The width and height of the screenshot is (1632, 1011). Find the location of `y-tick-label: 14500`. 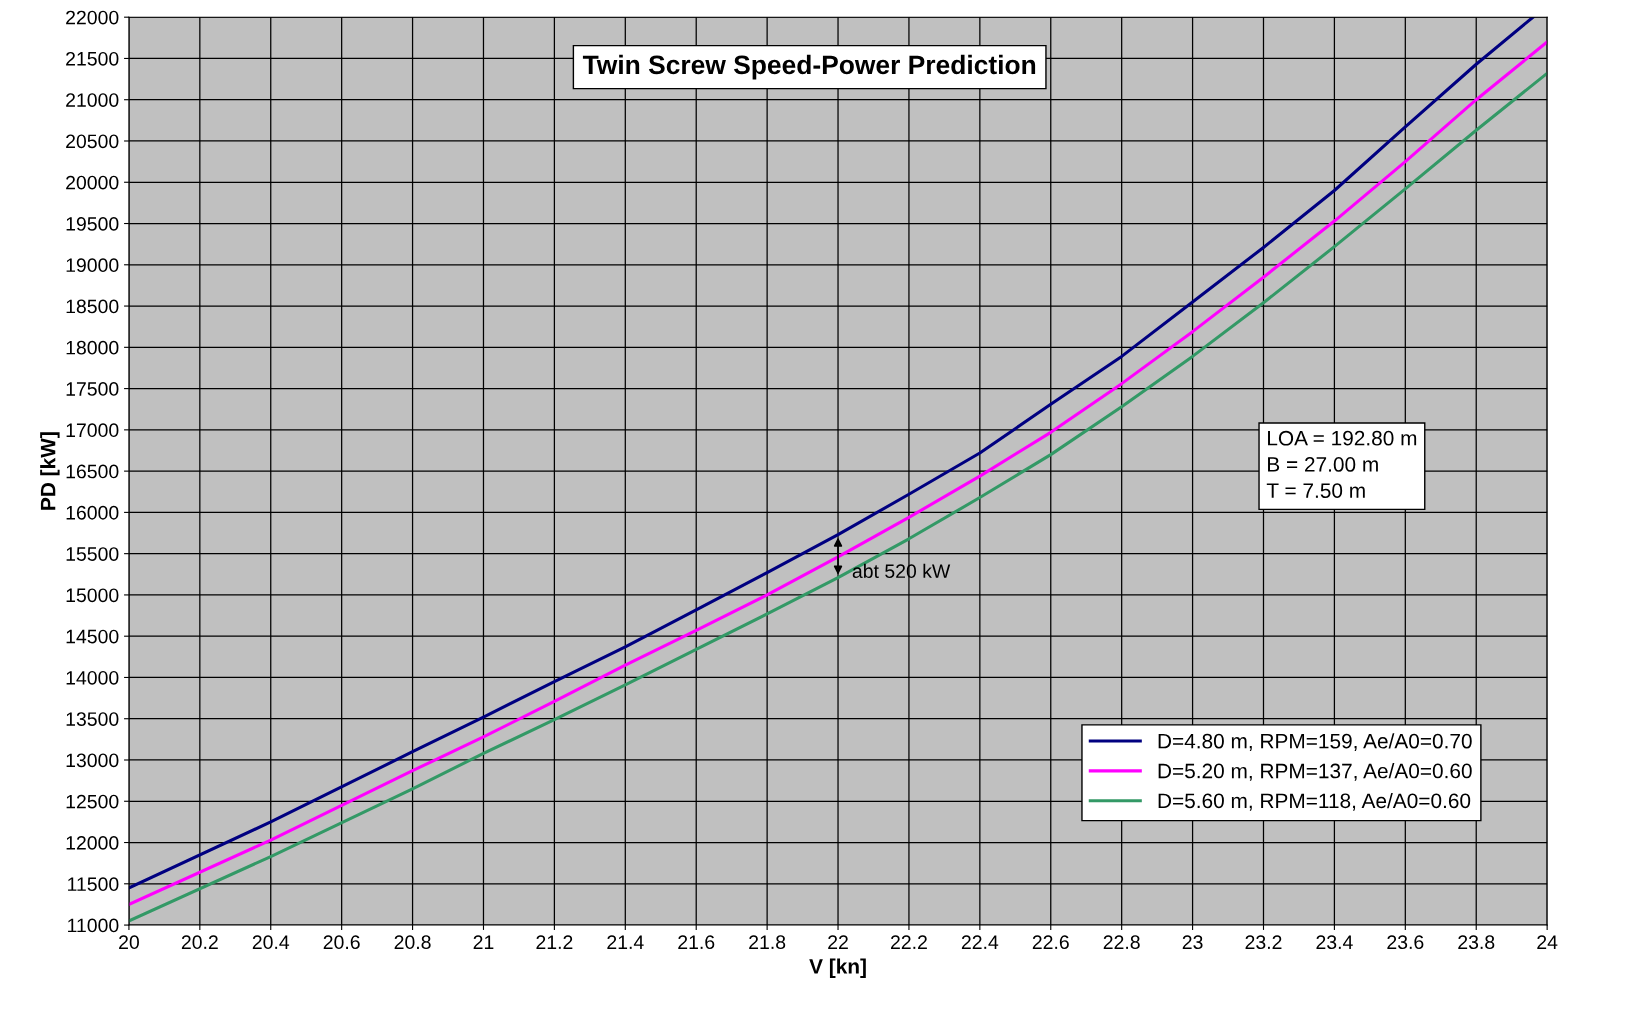

y-tick-label: 14500 is located at coordinates (92, 636).